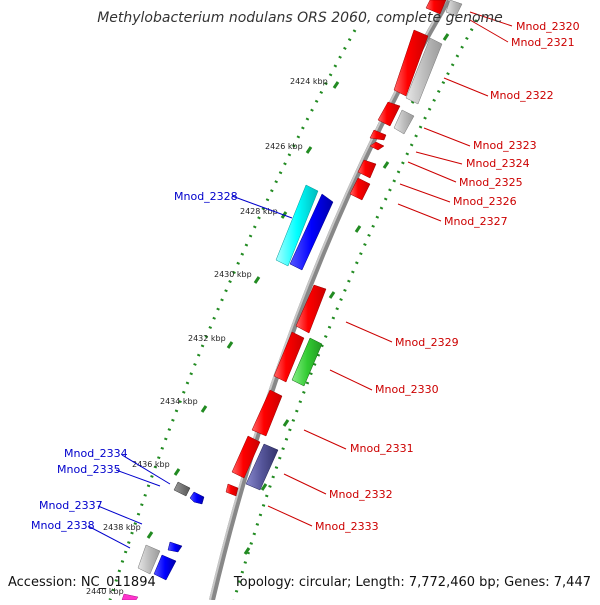  Describe the element at coordinates (89, 469) in the screenshot. I see `gene-label-mnod-2335: Mnod_2335` at that location.